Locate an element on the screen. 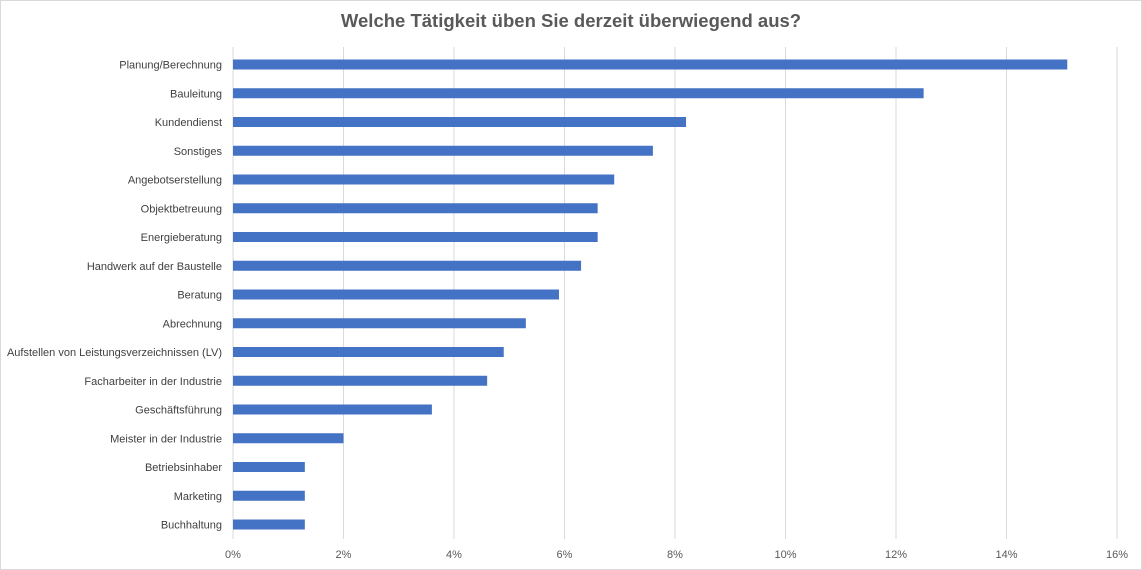 This screenshot has width=1142, height=570. category-label: Kundendienst is located at coordinates (188, 123).